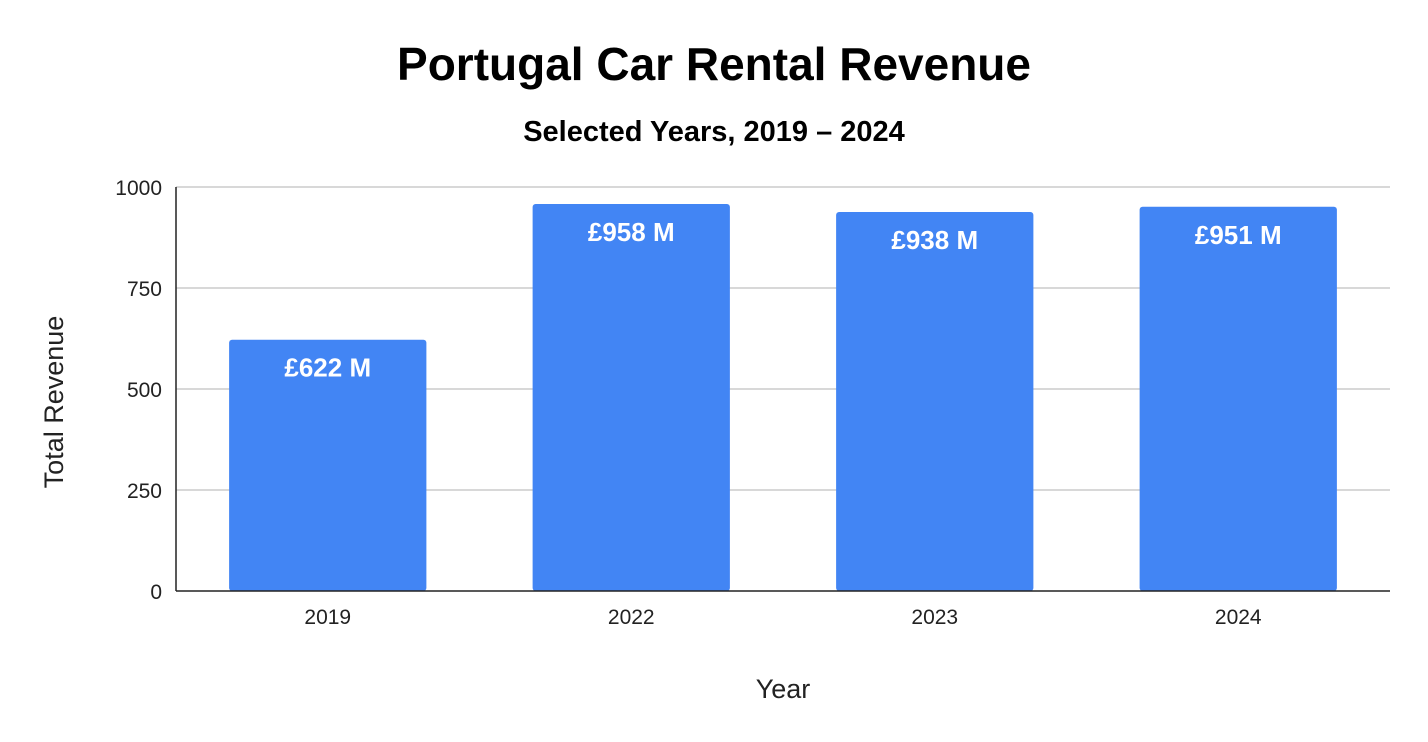  What do you see at coordinates (144, 491) in the screenshot?
I see `y-tick-label: 250` at bounding box center [144, 491].